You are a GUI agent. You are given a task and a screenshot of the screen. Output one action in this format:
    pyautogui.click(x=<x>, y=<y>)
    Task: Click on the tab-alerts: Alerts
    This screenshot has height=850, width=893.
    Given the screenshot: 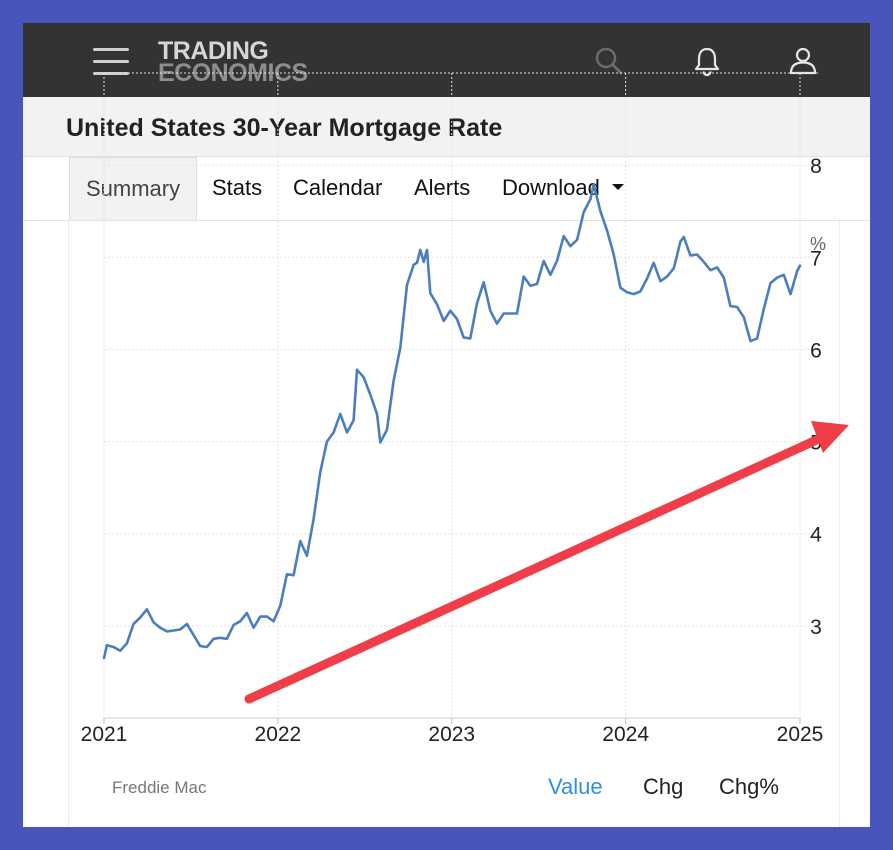 What is the action you would take?
    pyautogui.click(x=442, y=187)
    